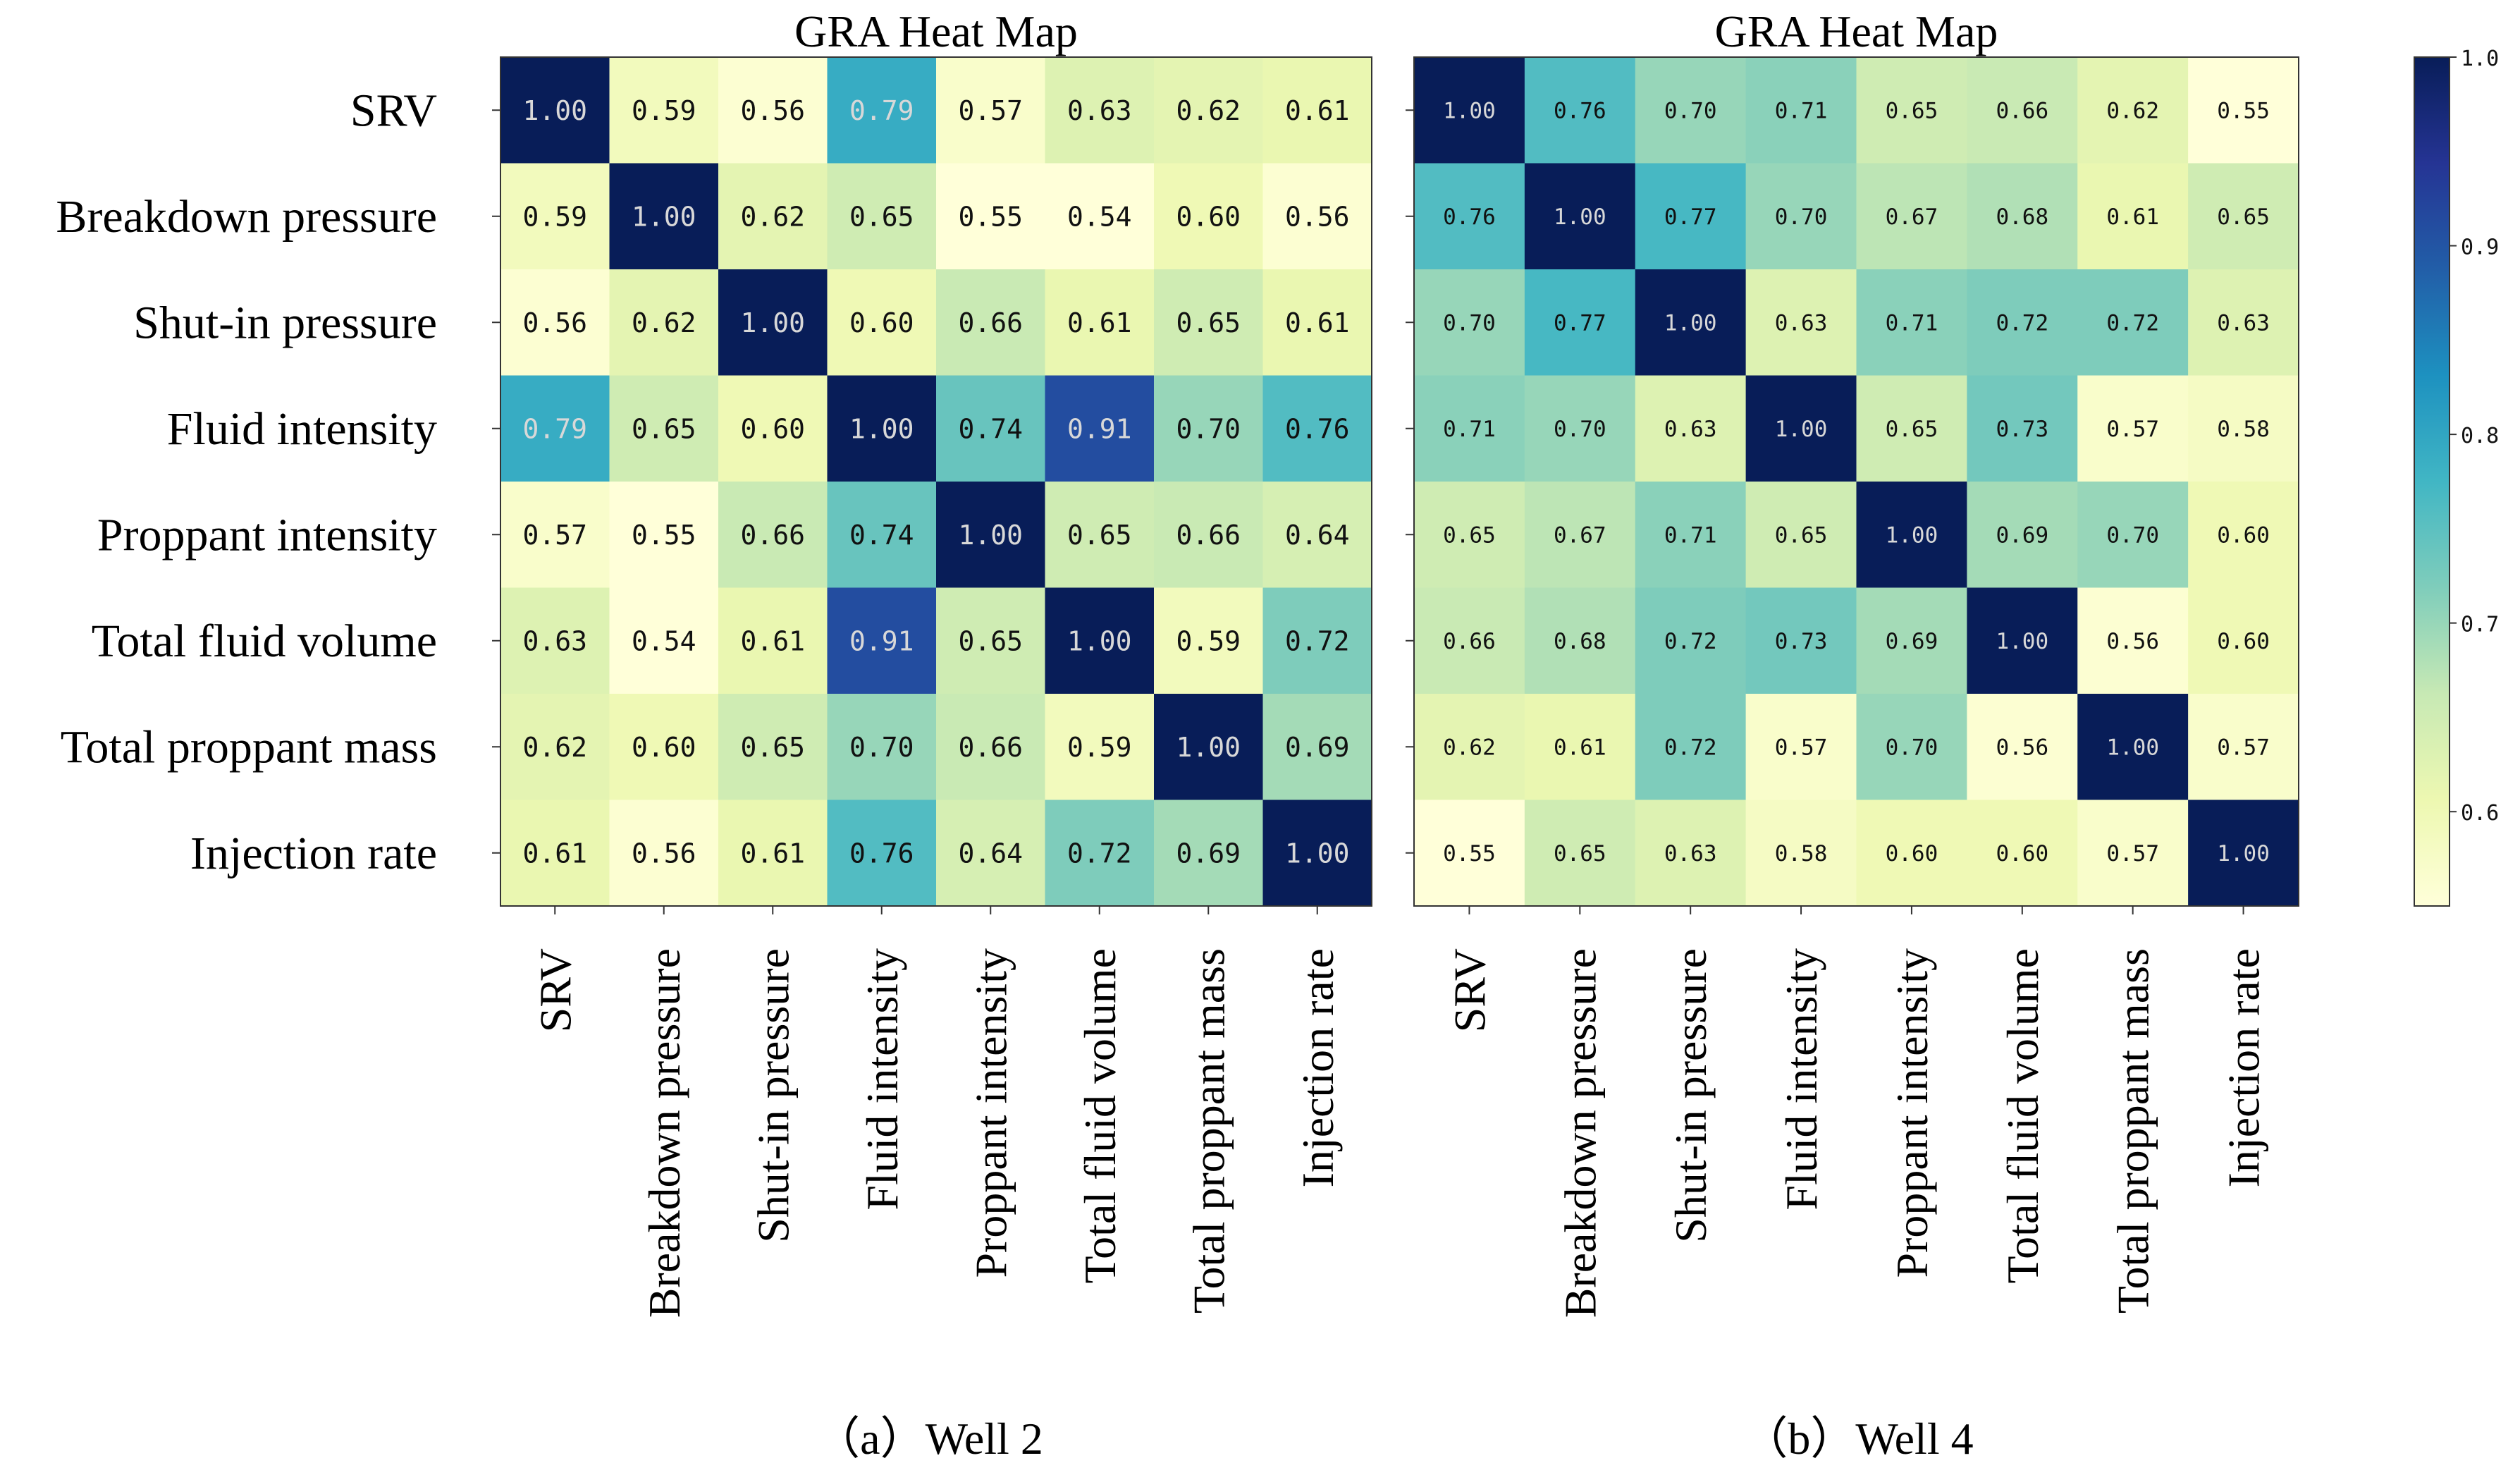 Image resolution: width=2520 pixels, height=1482 pixels. What do you see at coordinates (1099, 853) in the screenshot?
I see `cell-value-label-well-2: 0.72` at bounding box center [1099, 853].